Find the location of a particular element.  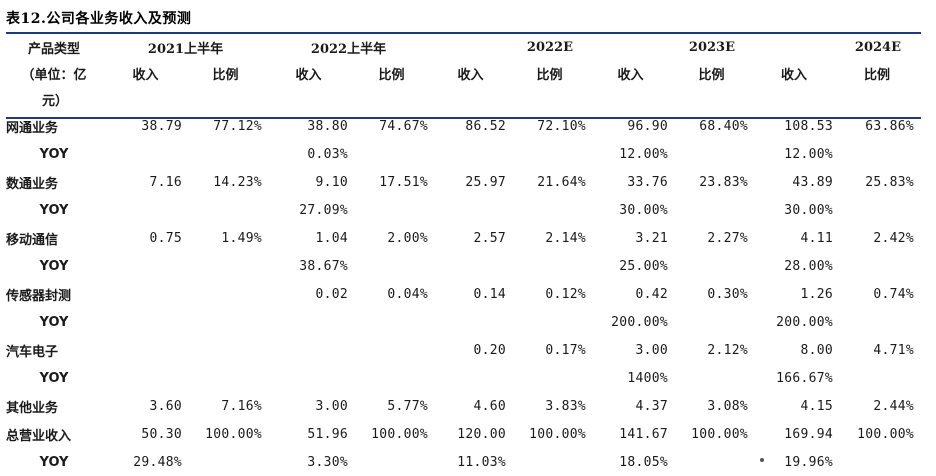

table-cell: 2.14% is located at coordinates (565, 238).